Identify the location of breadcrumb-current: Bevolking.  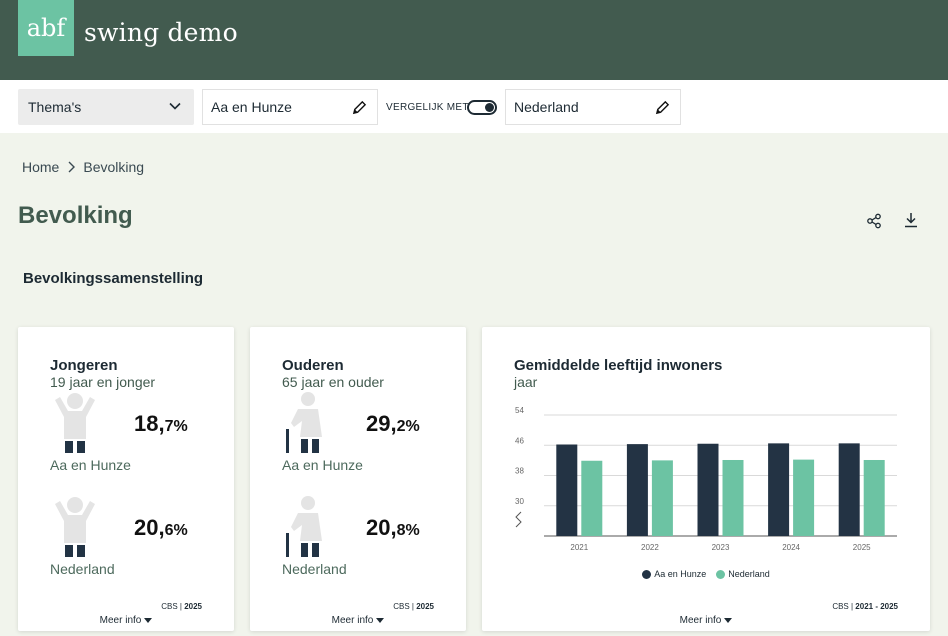
(114, 167).